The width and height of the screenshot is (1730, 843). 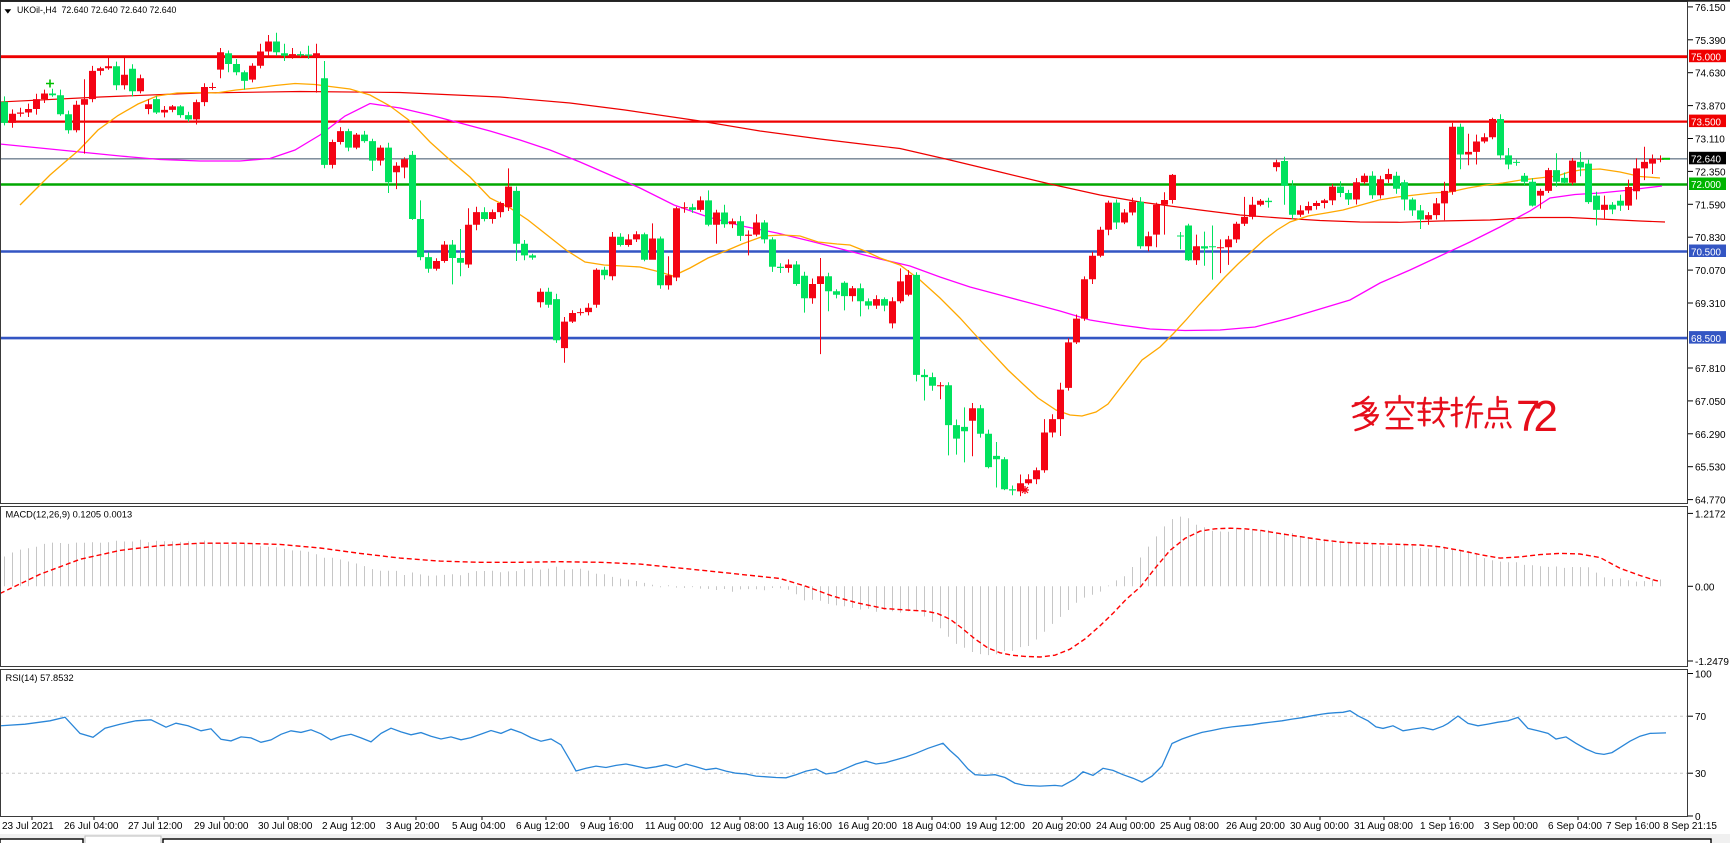 I want to click on svg-text: 73.500, so click(x=1706, y=122).